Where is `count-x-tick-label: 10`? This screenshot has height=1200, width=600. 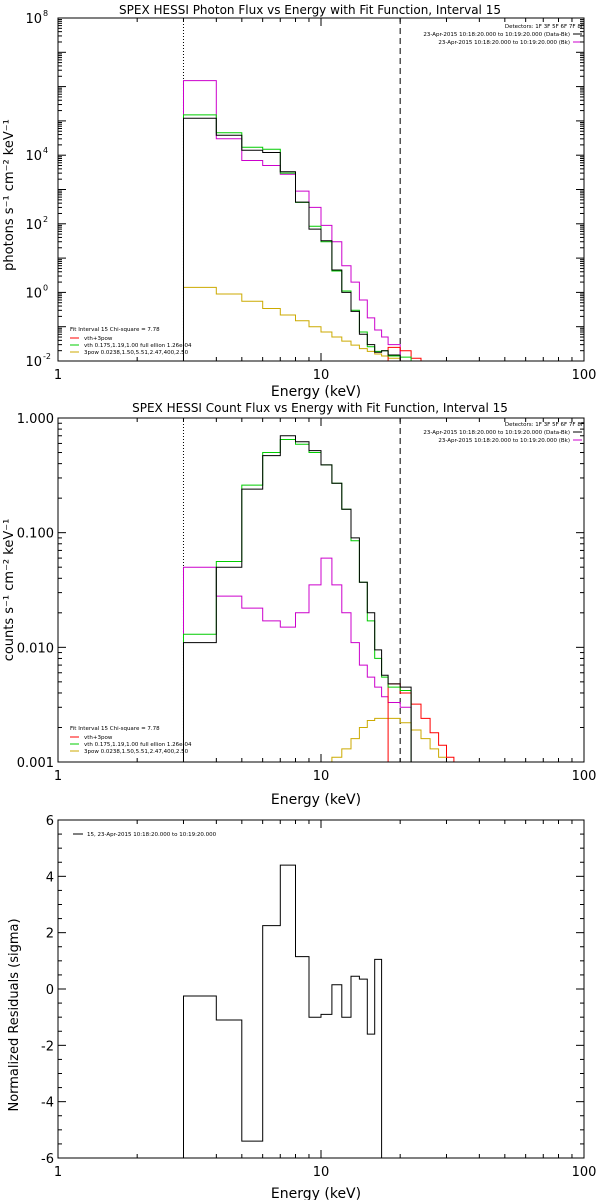 count-x-tick-label: 10 is located at coordinates (321, 776).